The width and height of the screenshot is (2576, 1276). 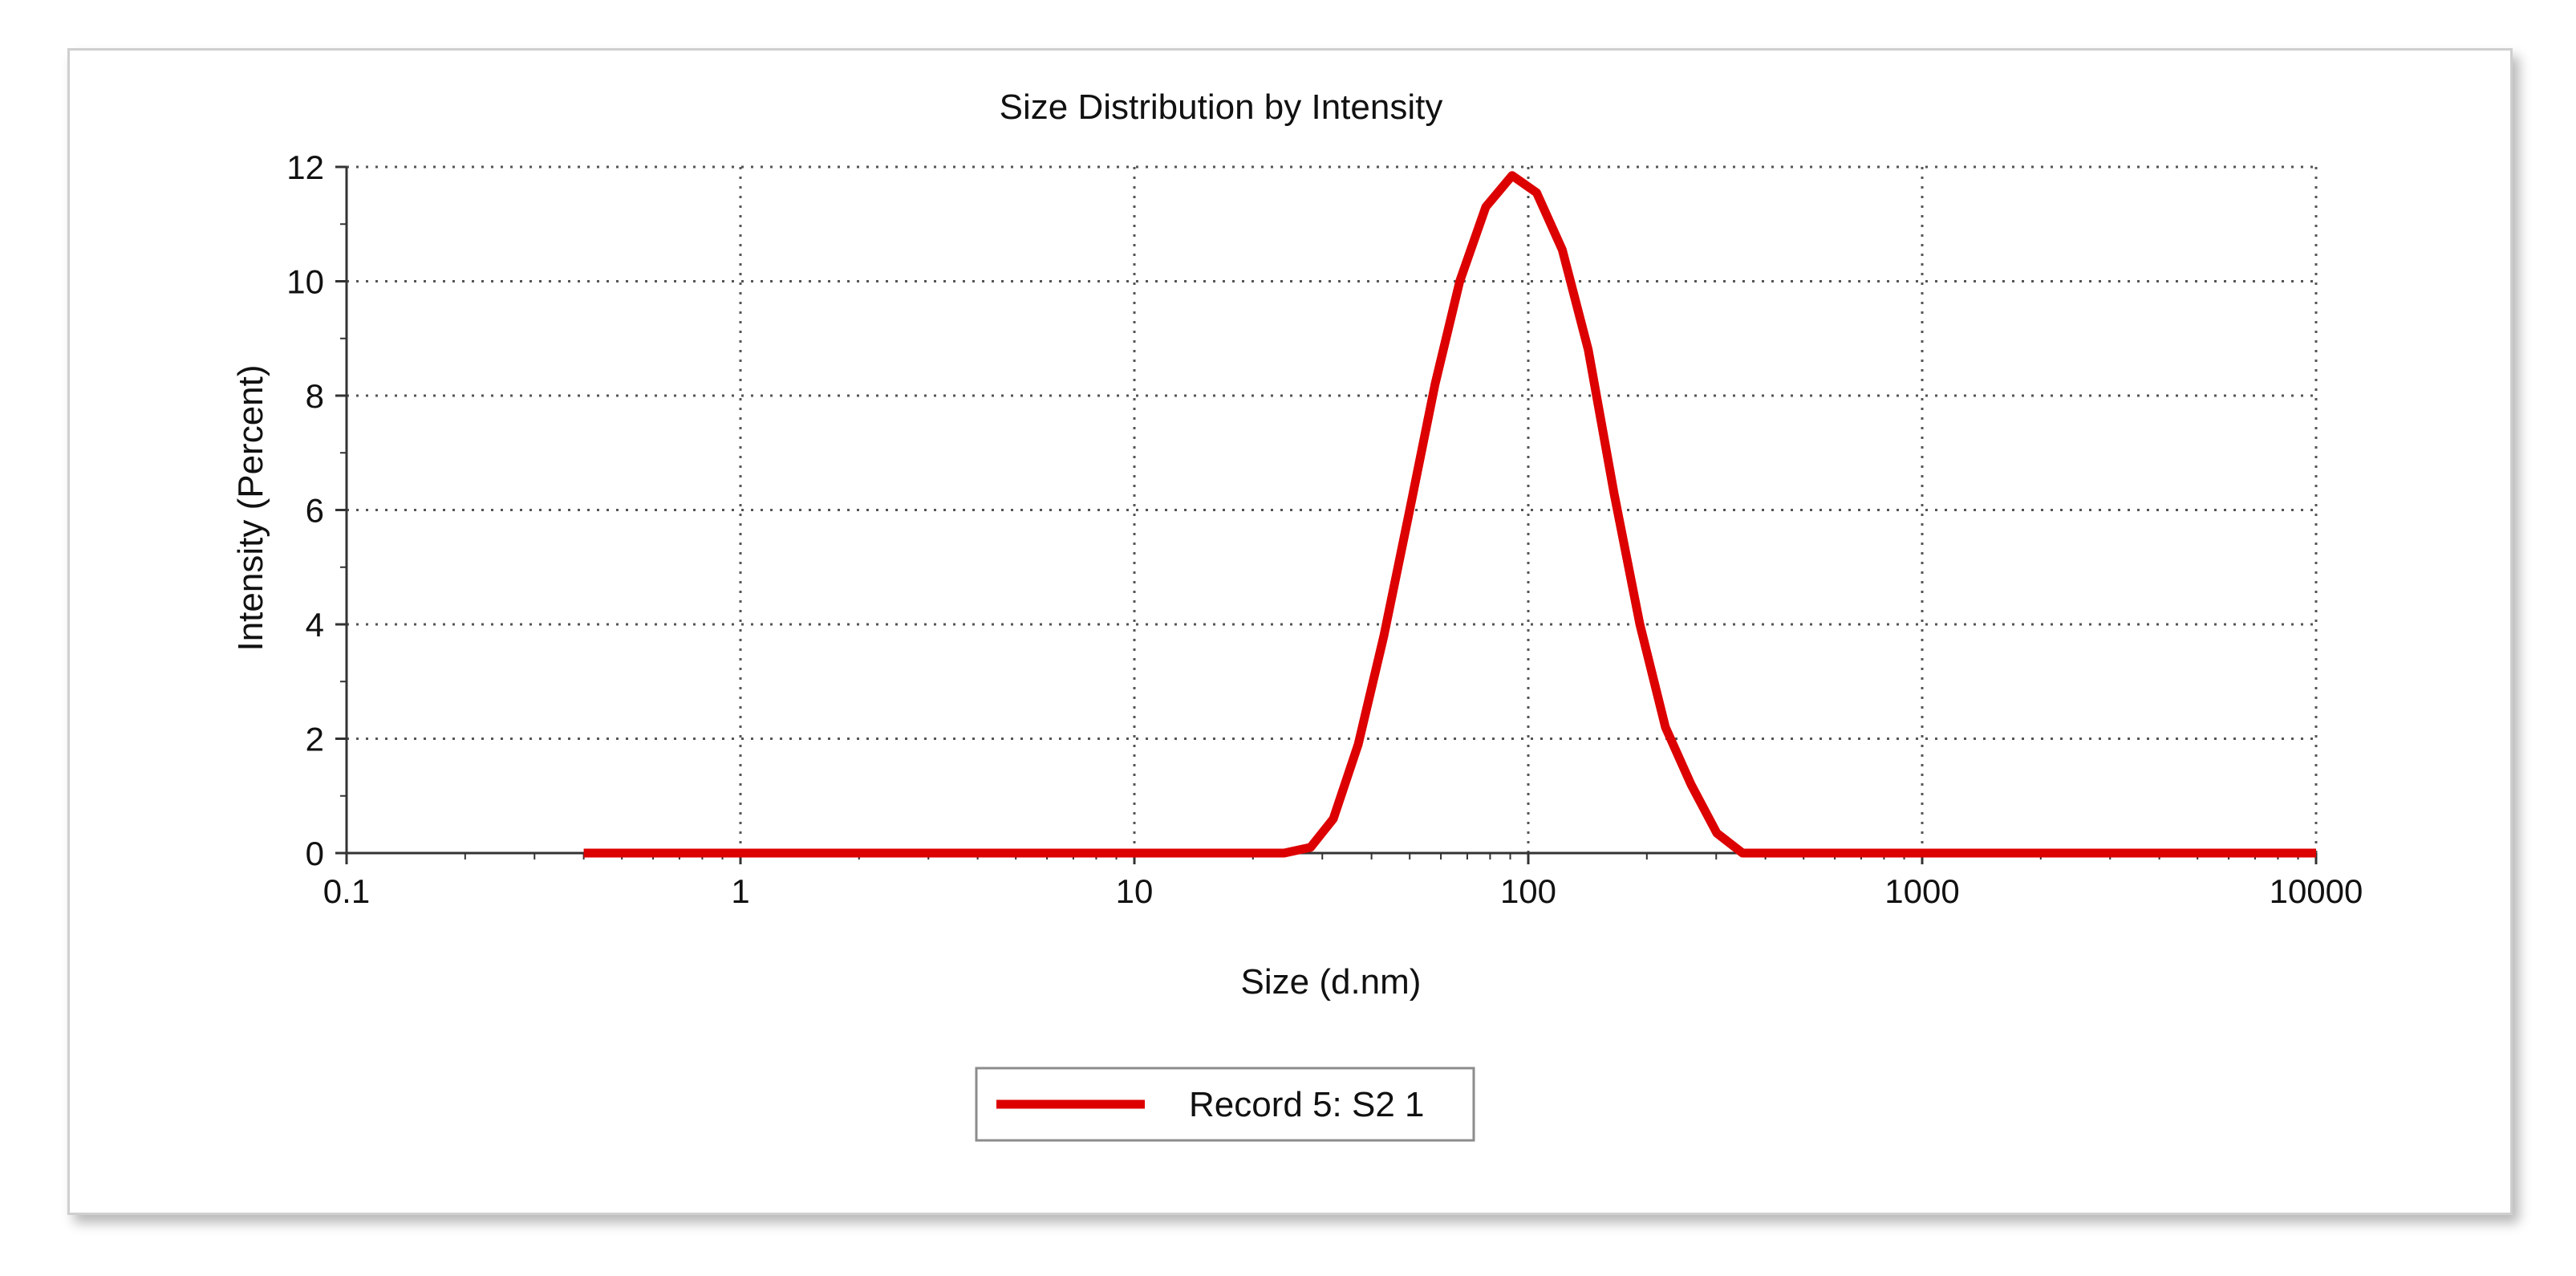 What do you see at coordinates (1221, 107) in the screenshot?
I see `chart-title: Size Distribution by Intensity` at bounding box center [1221, 107].